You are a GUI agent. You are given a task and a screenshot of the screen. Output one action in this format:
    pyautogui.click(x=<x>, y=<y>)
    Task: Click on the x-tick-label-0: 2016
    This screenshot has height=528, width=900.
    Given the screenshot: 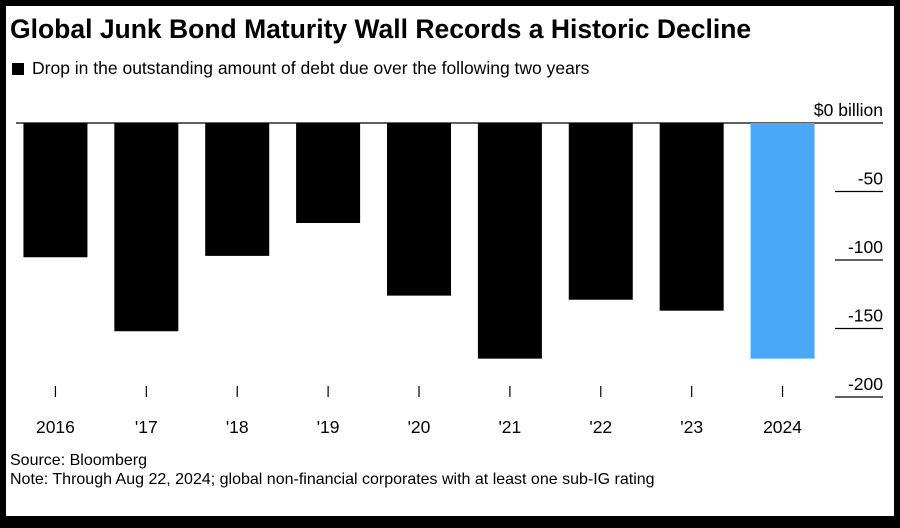 What is the action you would take?
    pyautogui.click(x=55, y=427)
    